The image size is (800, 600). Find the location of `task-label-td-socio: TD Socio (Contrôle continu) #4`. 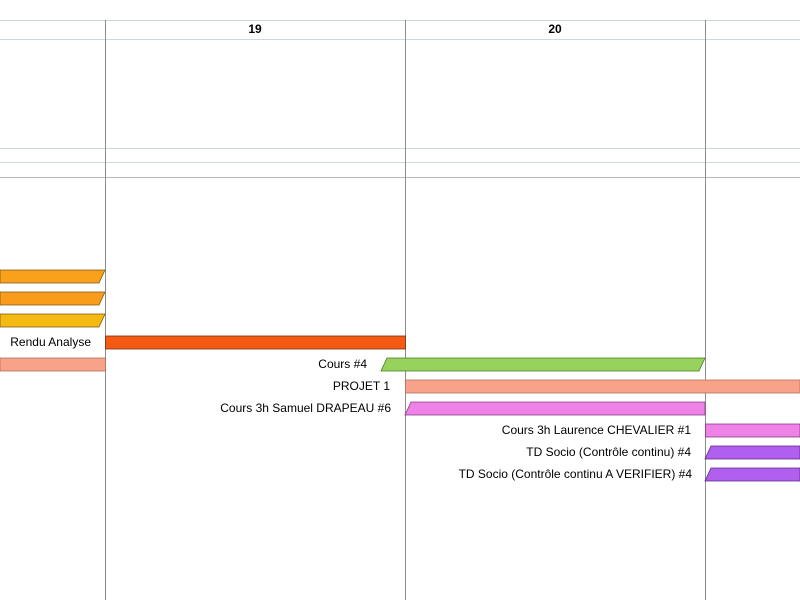

task-label-td-socio: TD Socio (Contrôle continu) #4 is located at coordinates (608, 452).